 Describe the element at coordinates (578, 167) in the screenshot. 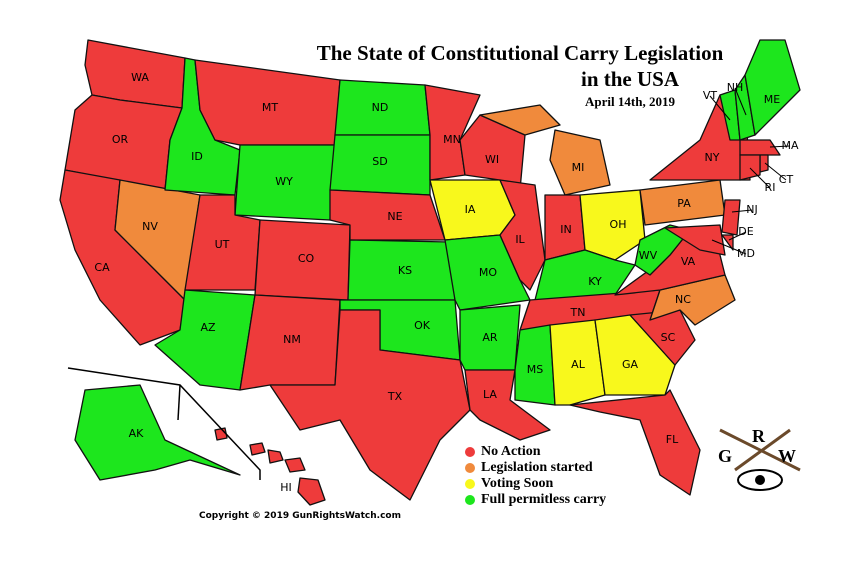

I see `state-label: MI` at that location.